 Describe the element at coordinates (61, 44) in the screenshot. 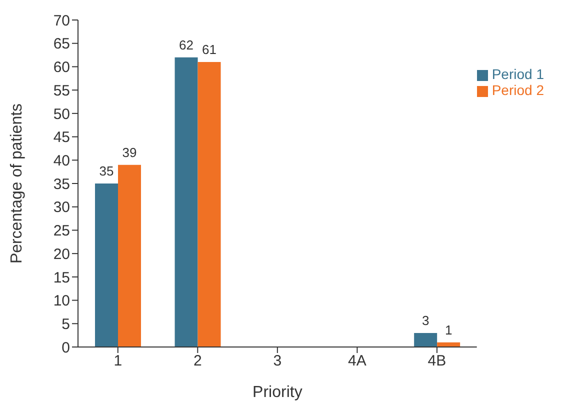

I see `y-tick-label: 65` at that location.